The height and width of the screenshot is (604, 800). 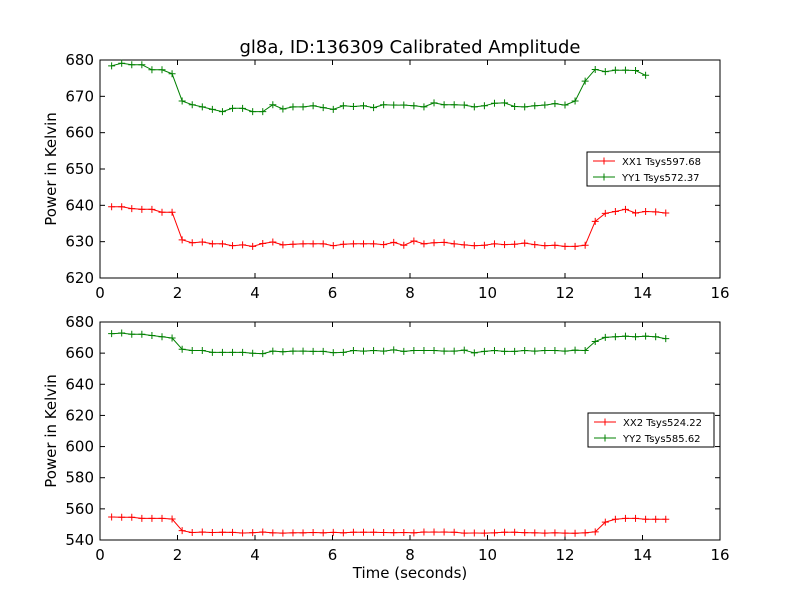 I want to click on x-tick-label: 12, so click(x=564, y=555).